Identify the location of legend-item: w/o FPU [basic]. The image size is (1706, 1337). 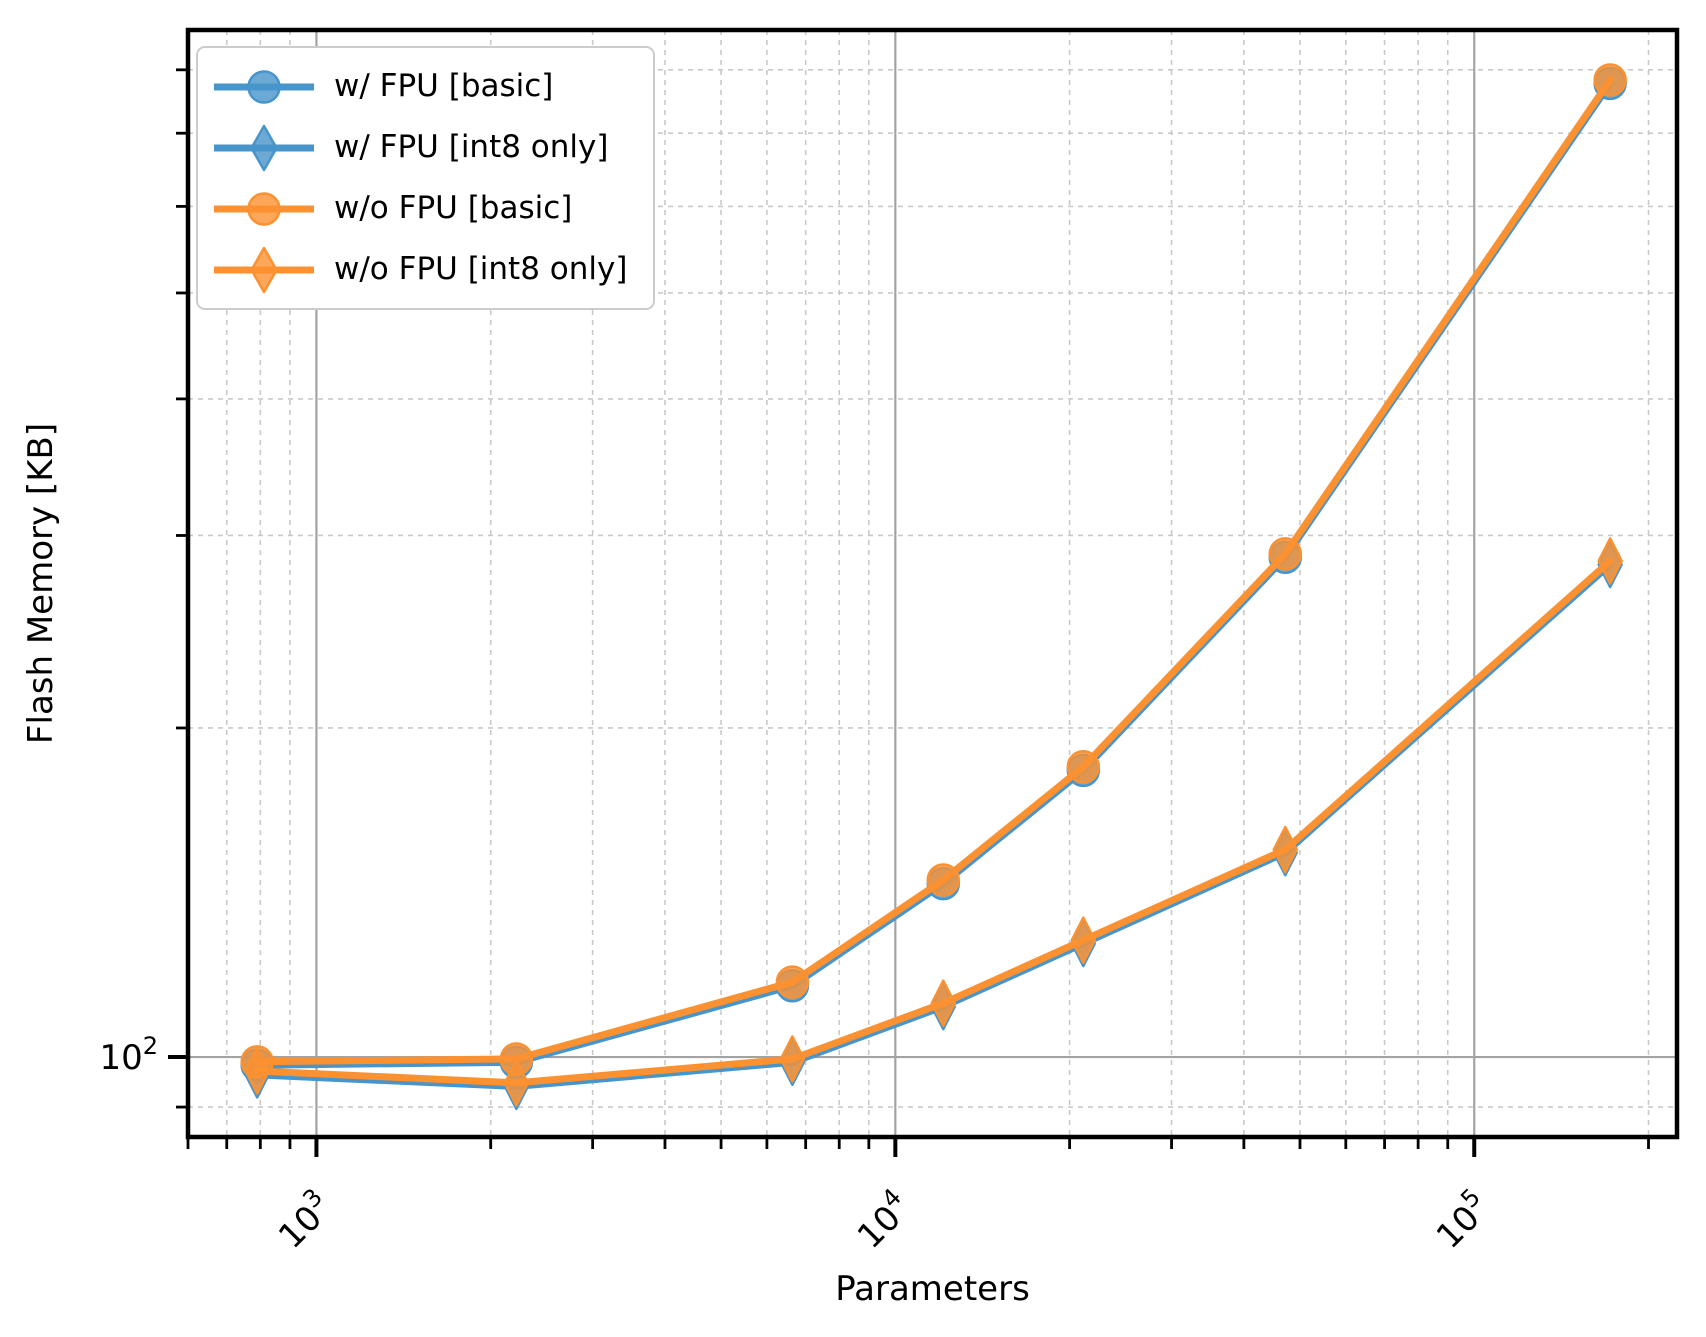
(419, 208).